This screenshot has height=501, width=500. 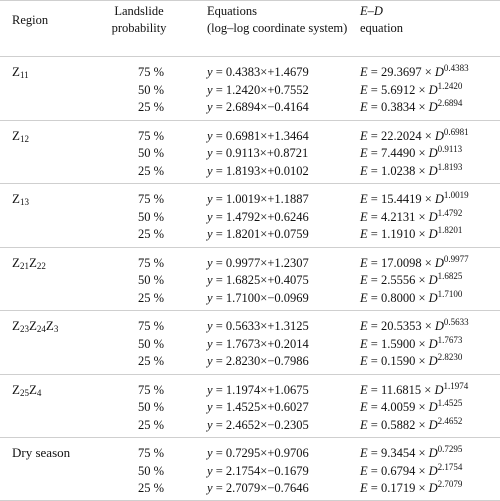 What do you see at coordinates (411, 425) in the screenshot?
I see `ed-equation-cell: E = 0.5882 × D2.4652` at bounding box center [411, 425].